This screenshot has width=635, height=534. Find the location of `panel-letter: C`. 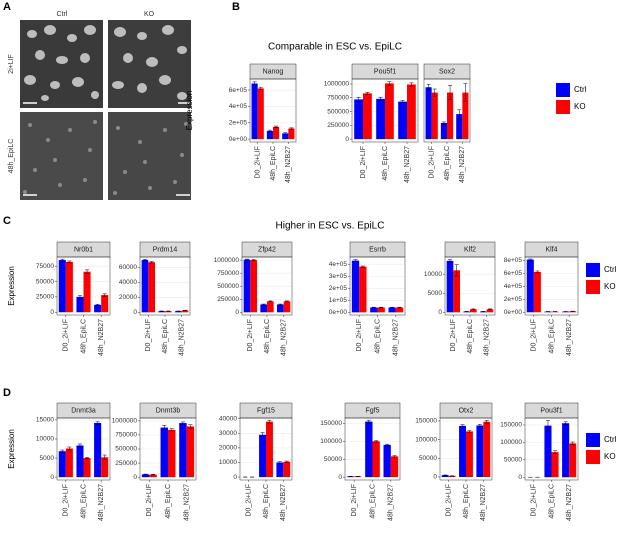

panel-letter: C is located at coordinates (7, 221).